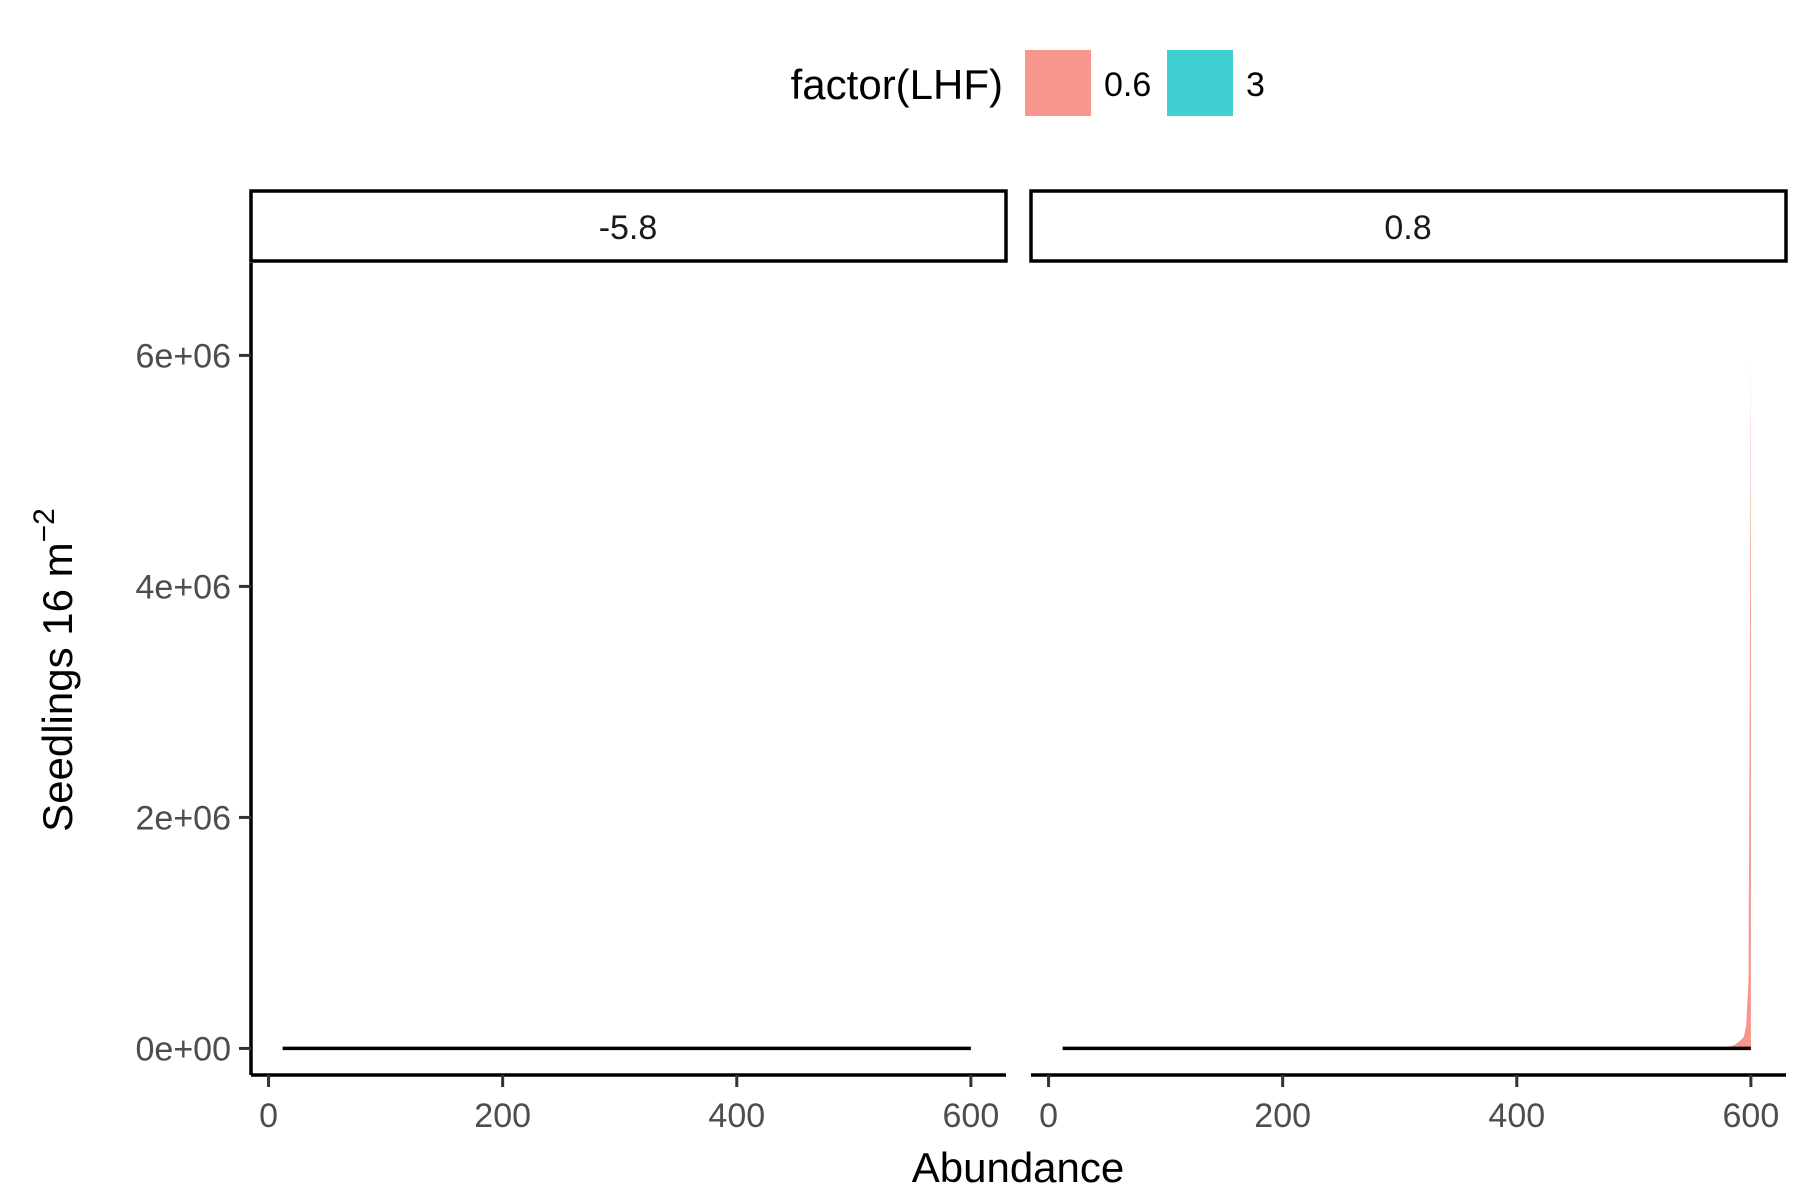  I want to click on legend: factor(LHF) 0.6 3, so click(1028, 83).